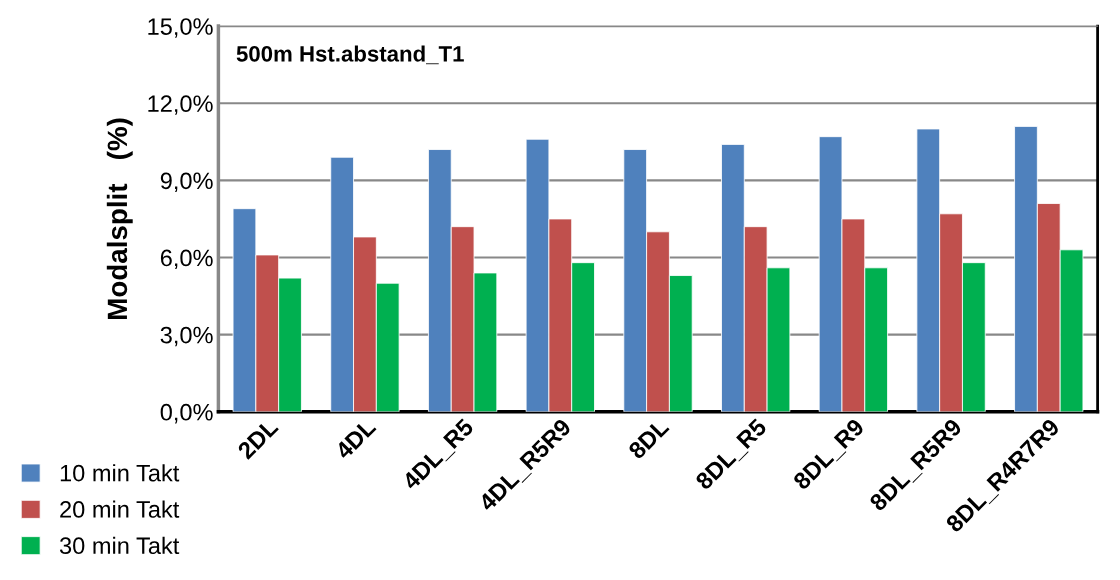  What do you see at coordinates (355, 439) in the screenshot?
I see `x-tick-label: 4DL` at bounding box center [355, 439].